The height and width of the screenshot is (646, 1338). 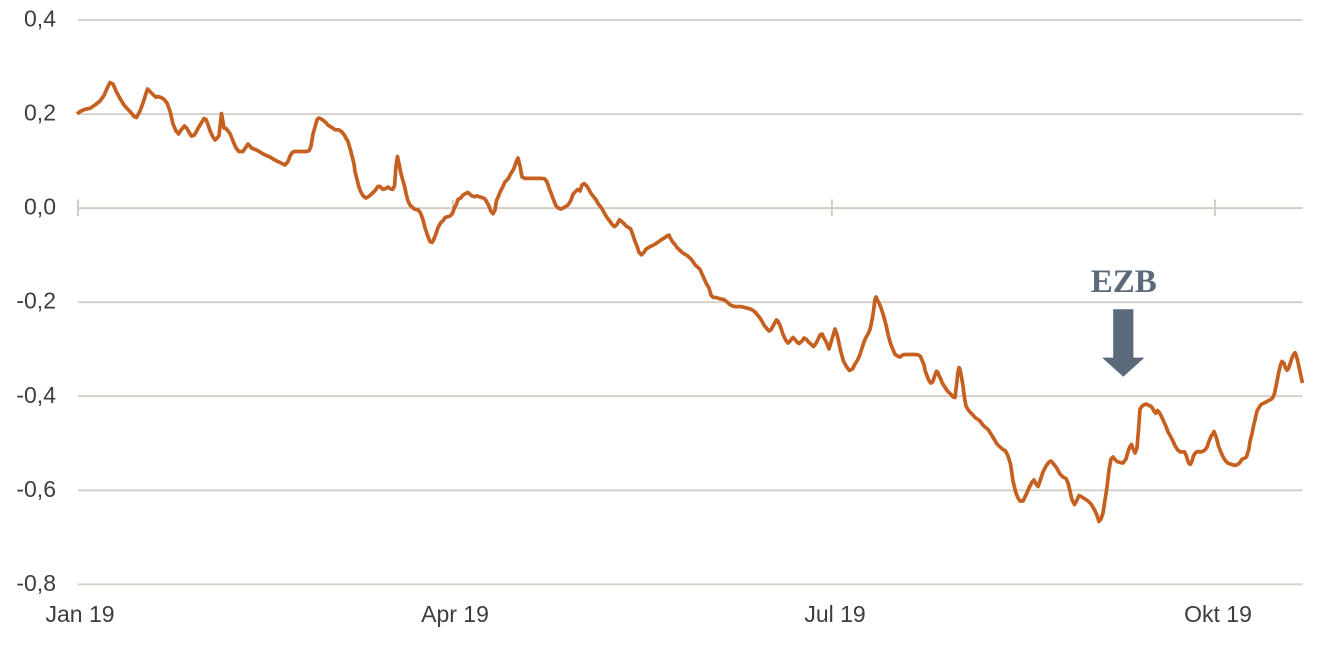 What do you see at coordinates (36, 489) in the screenshot?
I see `svg-text: -0,6` at bounding box center [36, 489].